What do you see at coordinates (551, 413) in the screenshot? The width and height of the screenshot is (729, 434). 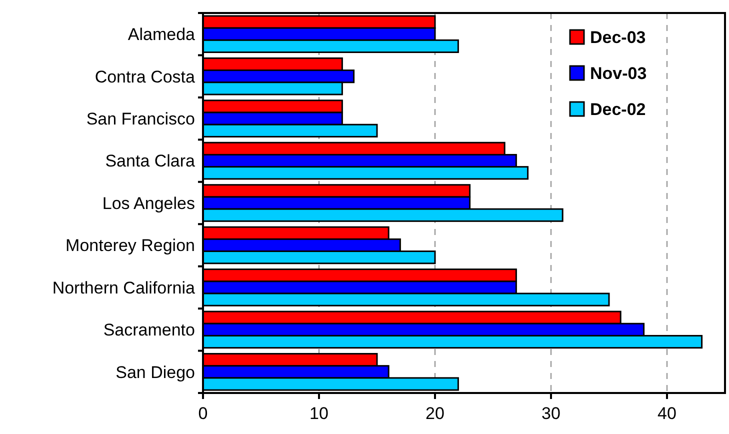 I see `x-tick-label: 30` at bounding box center [551, 413].